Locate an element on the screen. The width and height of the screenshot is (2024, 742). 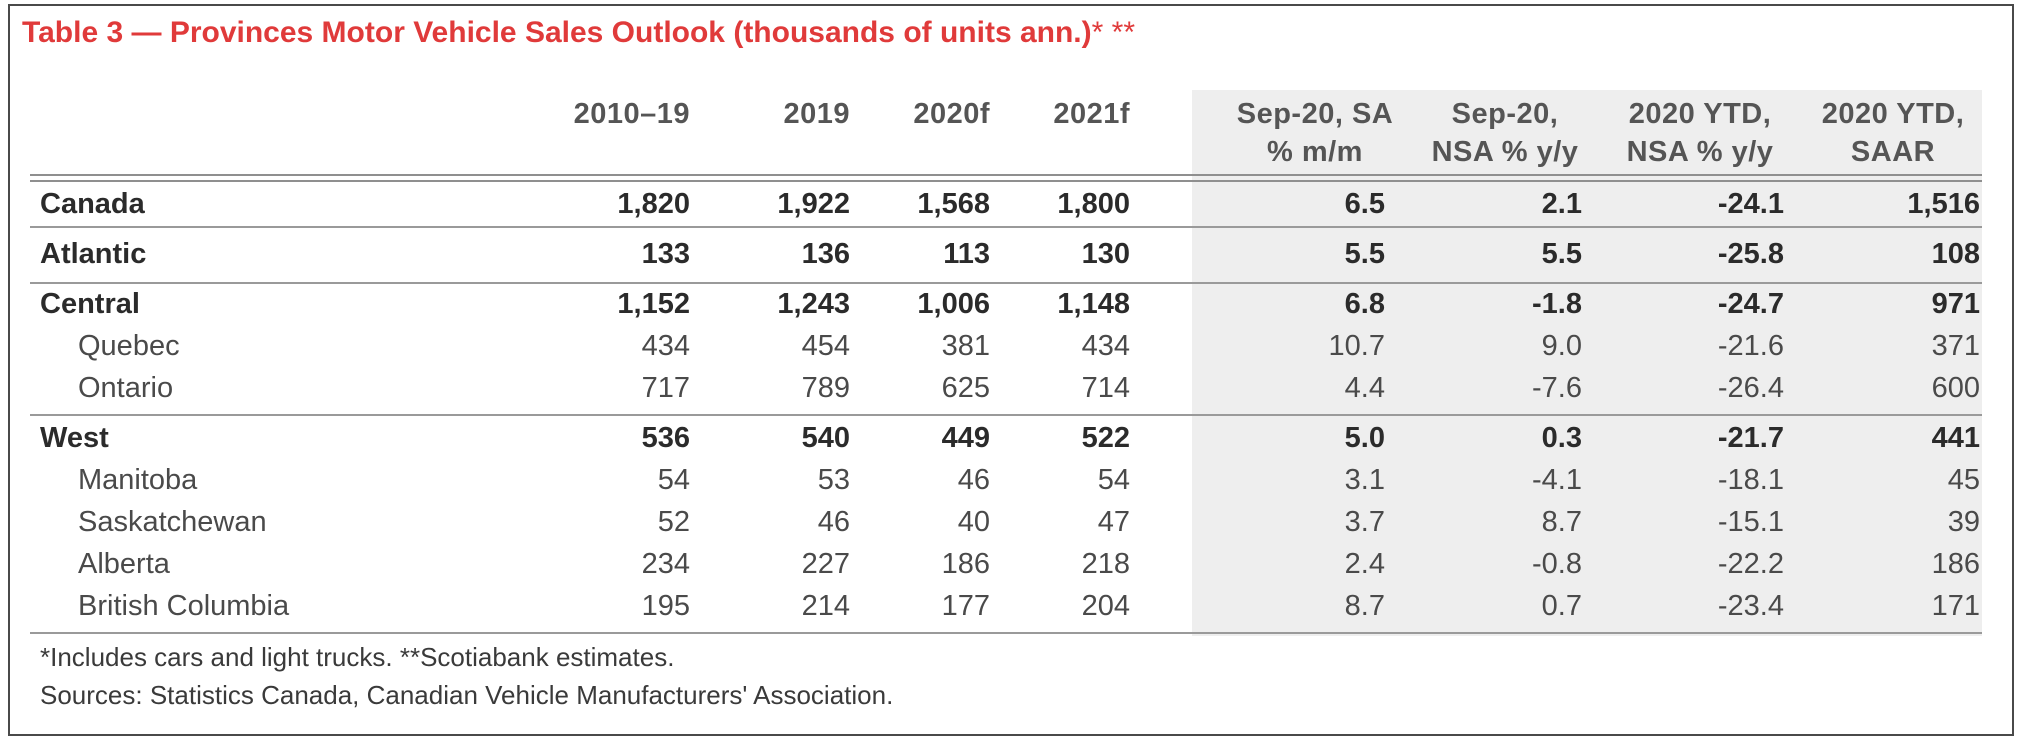
column-header-sep20-sa-line2: % m/m is located at coordinates (1315, 152).